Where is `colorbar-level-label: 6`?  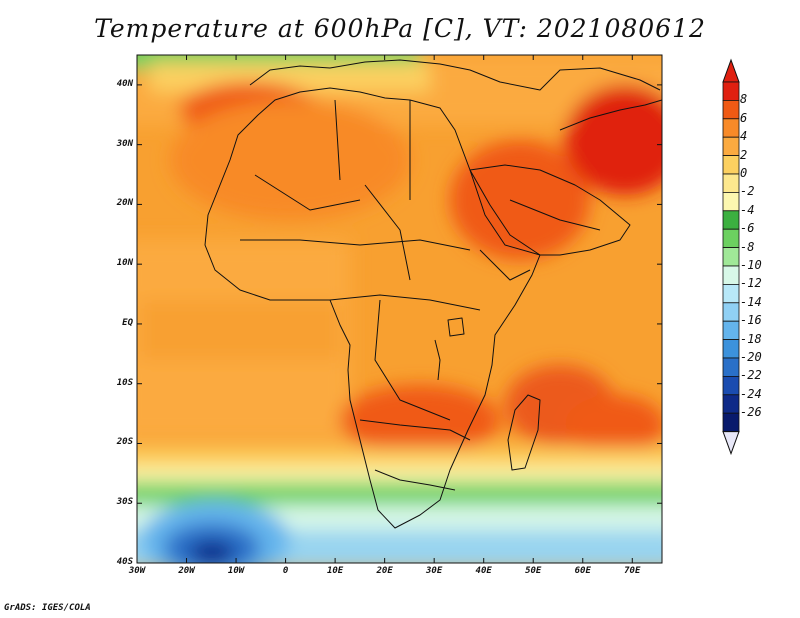 colorbar-level-label: 6 is located at coordinates (744, 117).